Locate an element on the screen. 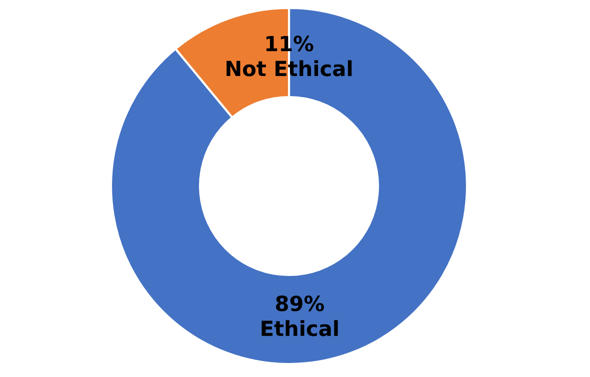  data-label: 11% is located at coordinates (290, 44).